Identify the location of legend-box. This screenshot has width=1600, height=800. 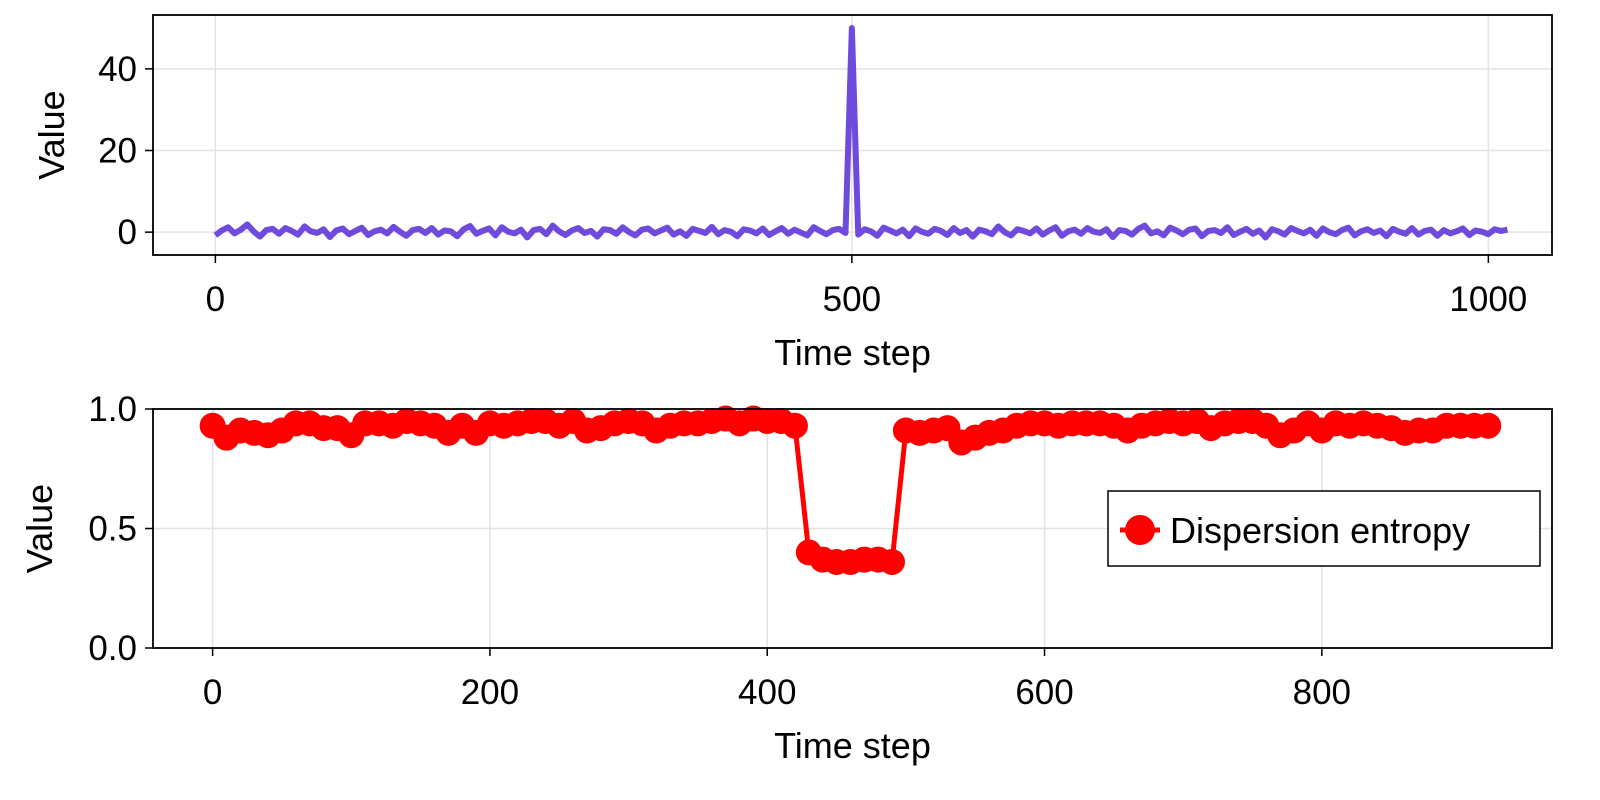
(1324, 528).